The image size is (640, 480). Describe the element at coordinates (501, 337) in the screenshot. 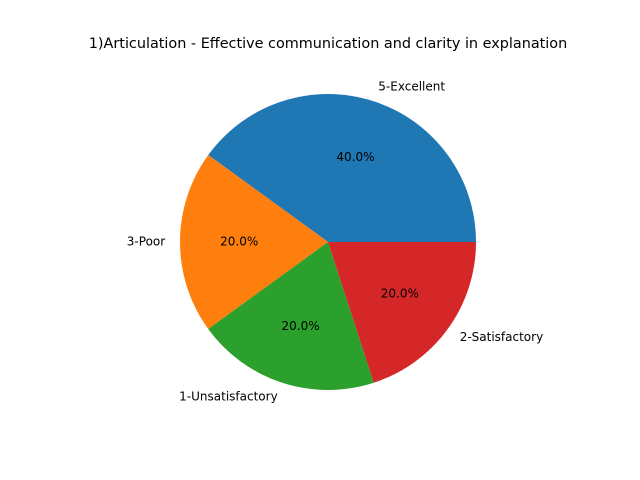

I see `slice-label: 2-Satisfactory` at that location.